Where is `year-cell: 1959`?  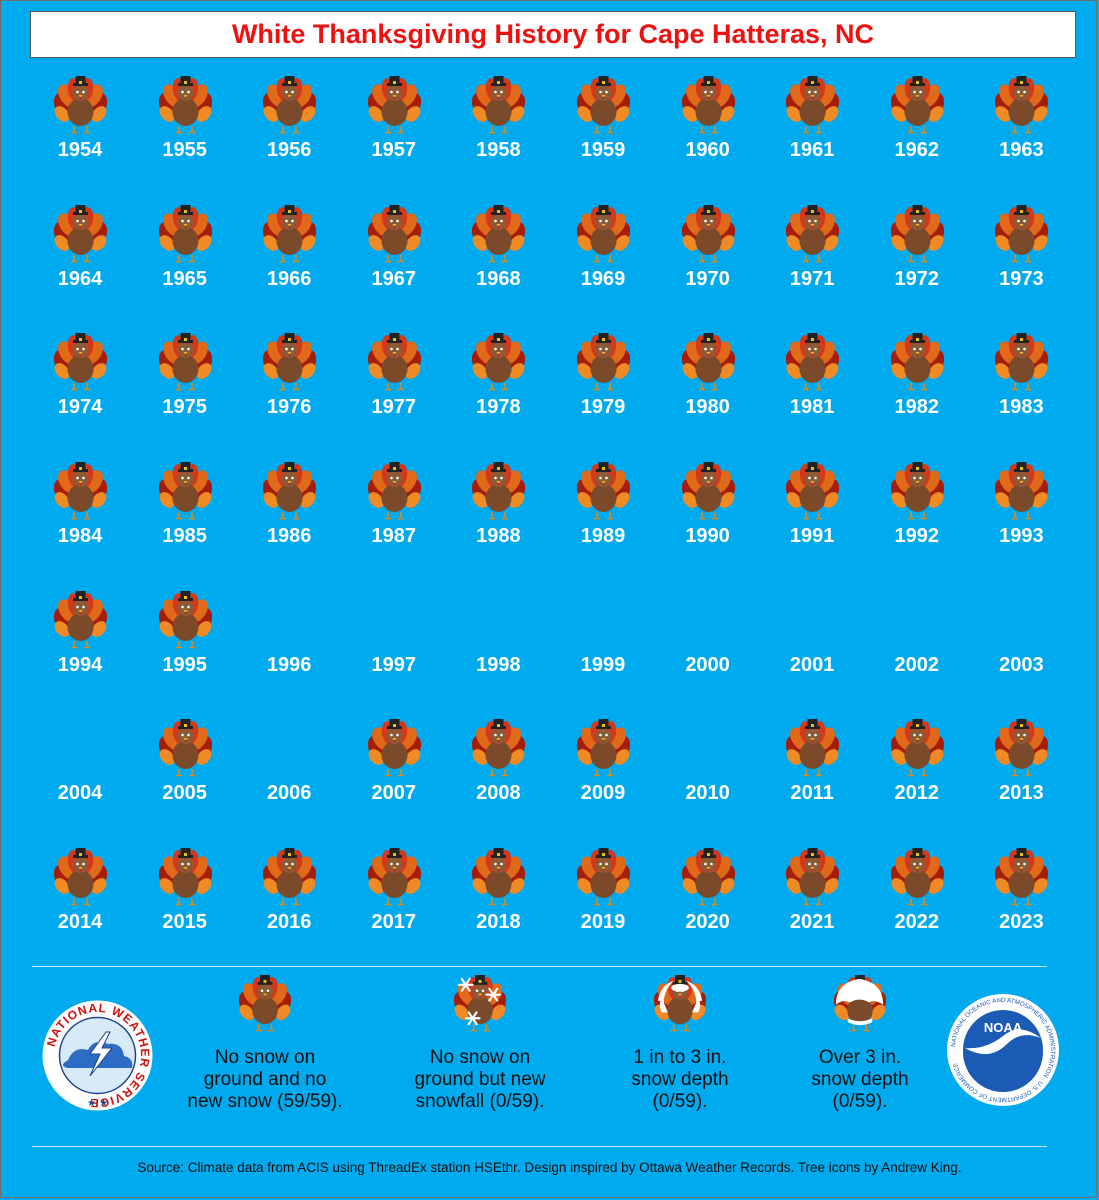
year-cell: 1959 is located at coordinates (603, 132).